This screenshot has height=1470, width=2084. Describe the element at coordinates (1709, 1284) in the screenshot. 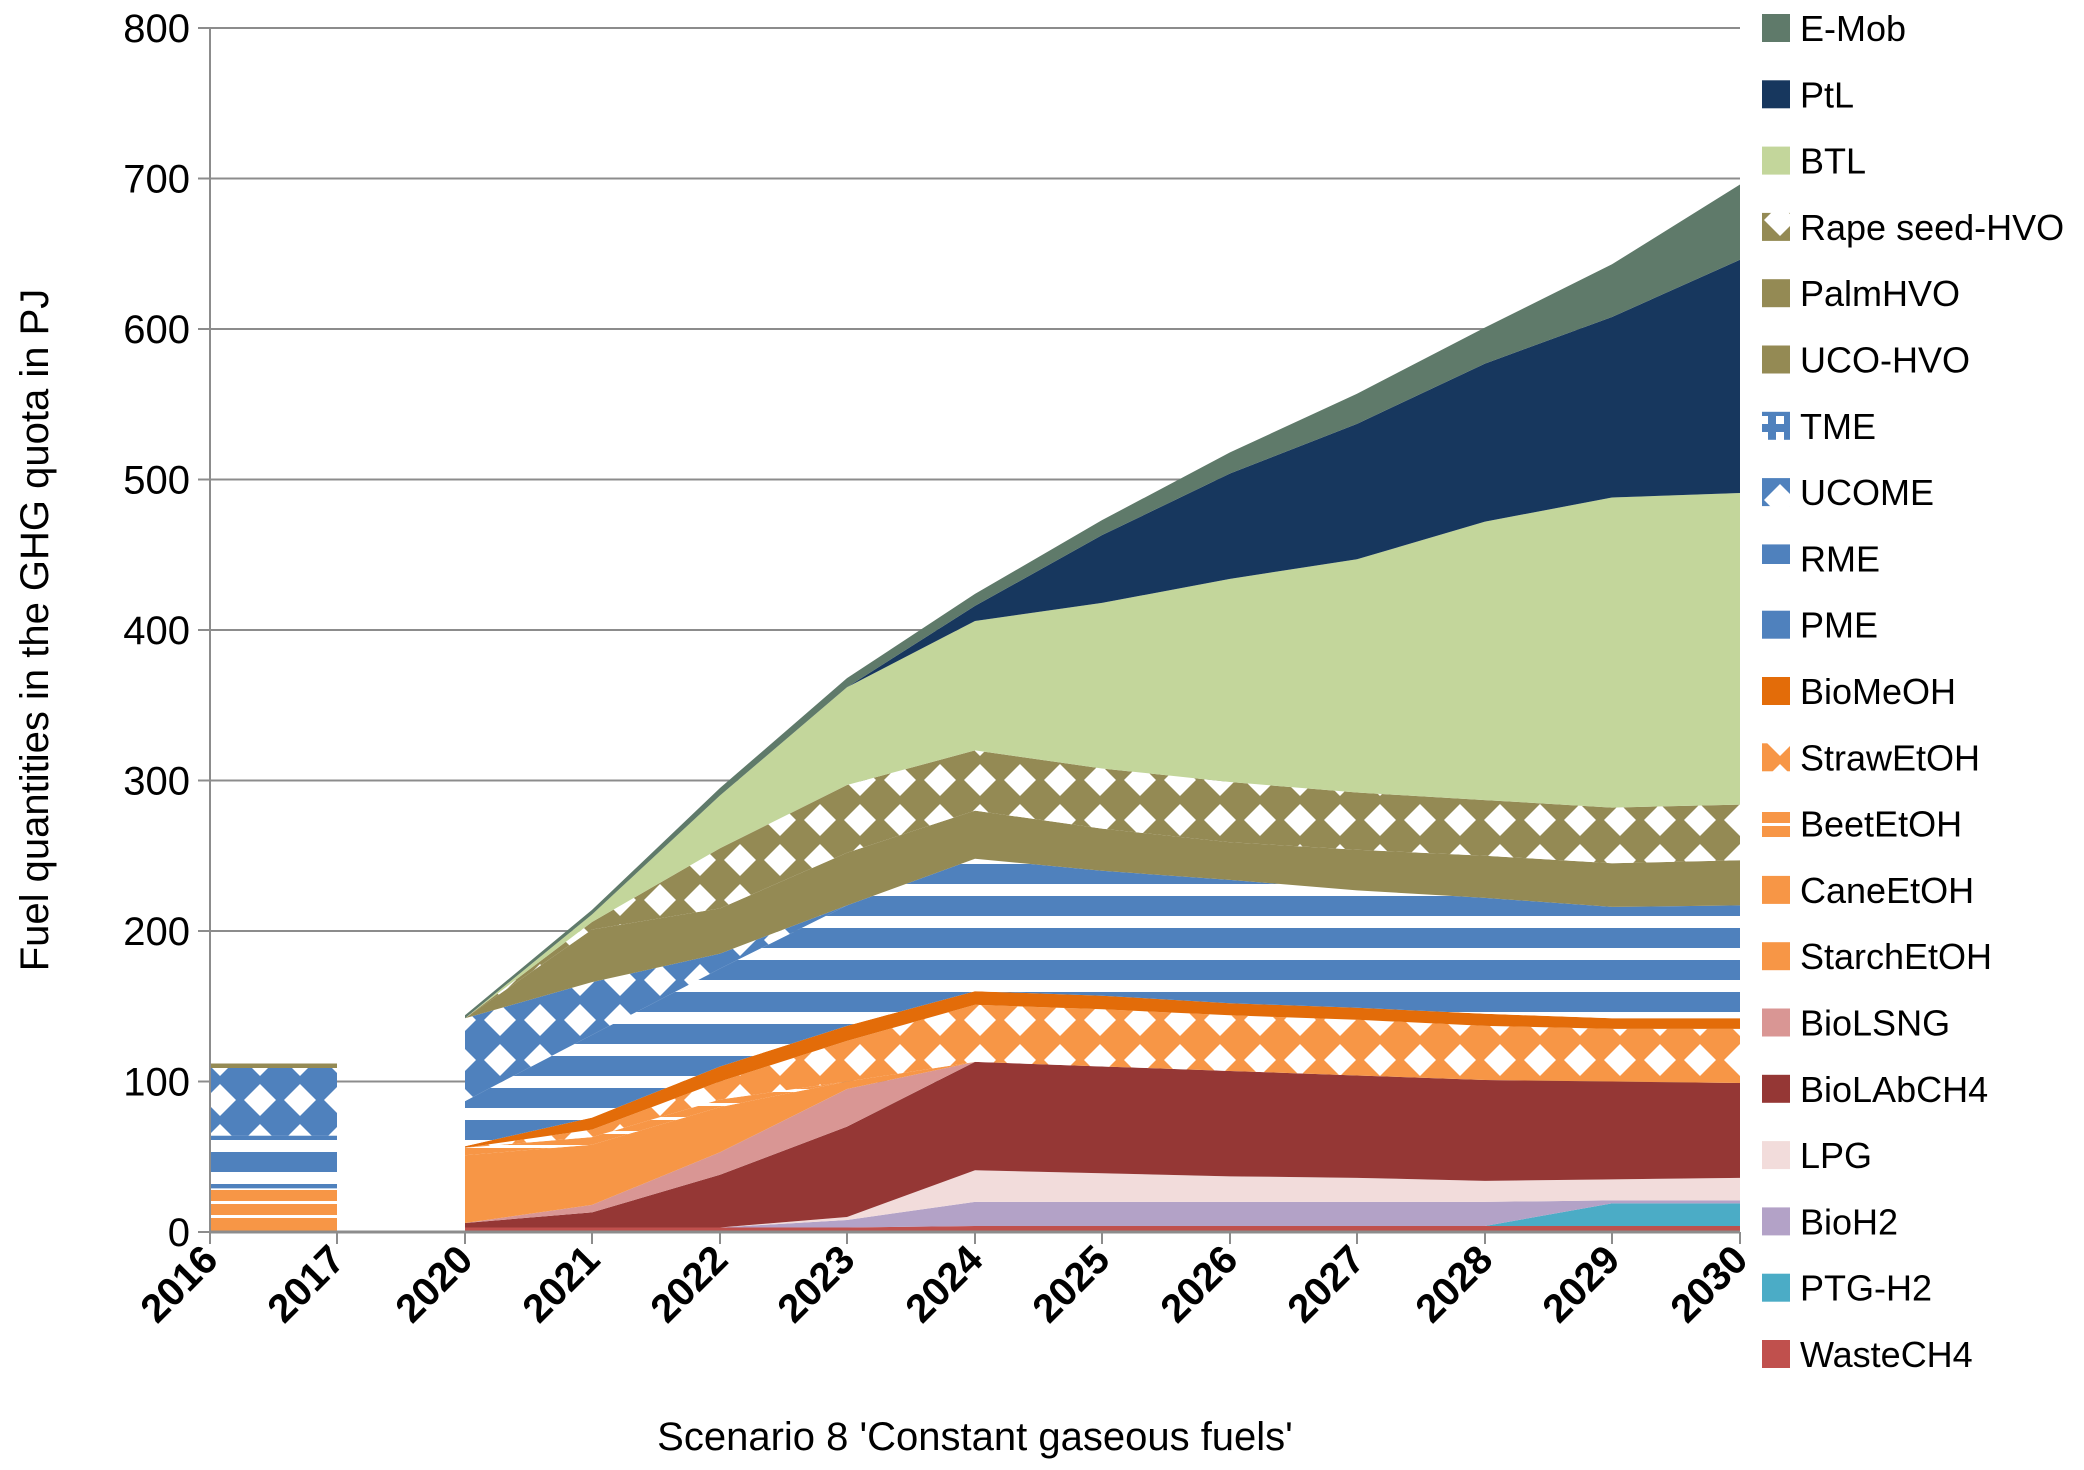

I see `x-tick-label-2030: 2030` at that location.